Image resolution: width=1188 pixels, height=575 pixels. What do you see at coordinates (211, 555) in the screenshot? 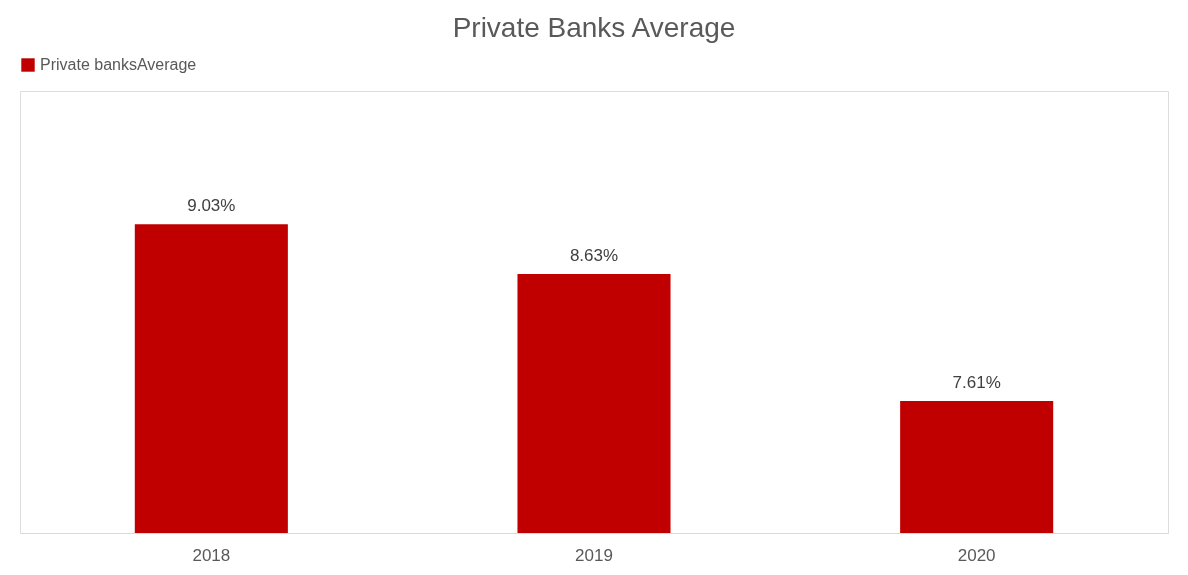
I see `x-tick-label: 2018` at bounding box center [211, 555].